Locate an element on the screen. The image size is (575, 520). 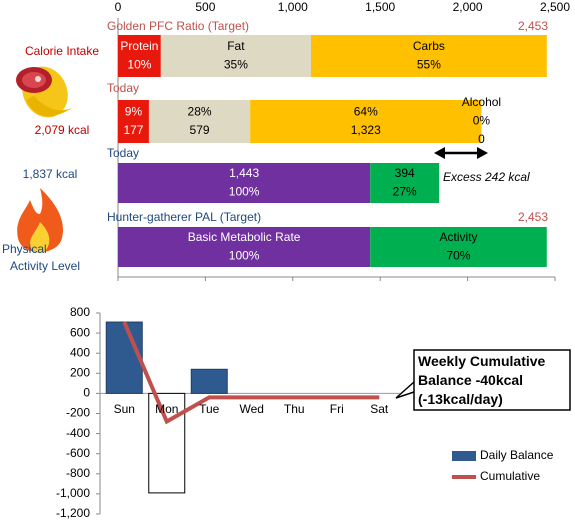
legend-label: Daily Balance is located at coordinates (517, 455).